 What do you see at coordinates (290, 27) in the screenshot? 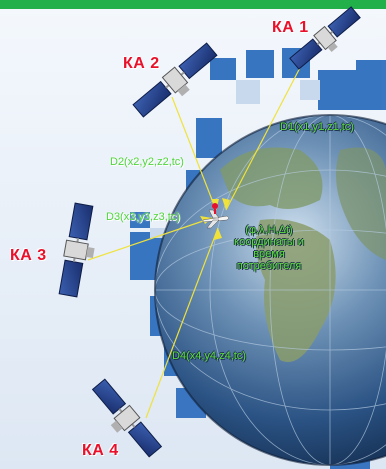
I see `satellite-label-ka1: КА 1` at bounding box center [290, 27].